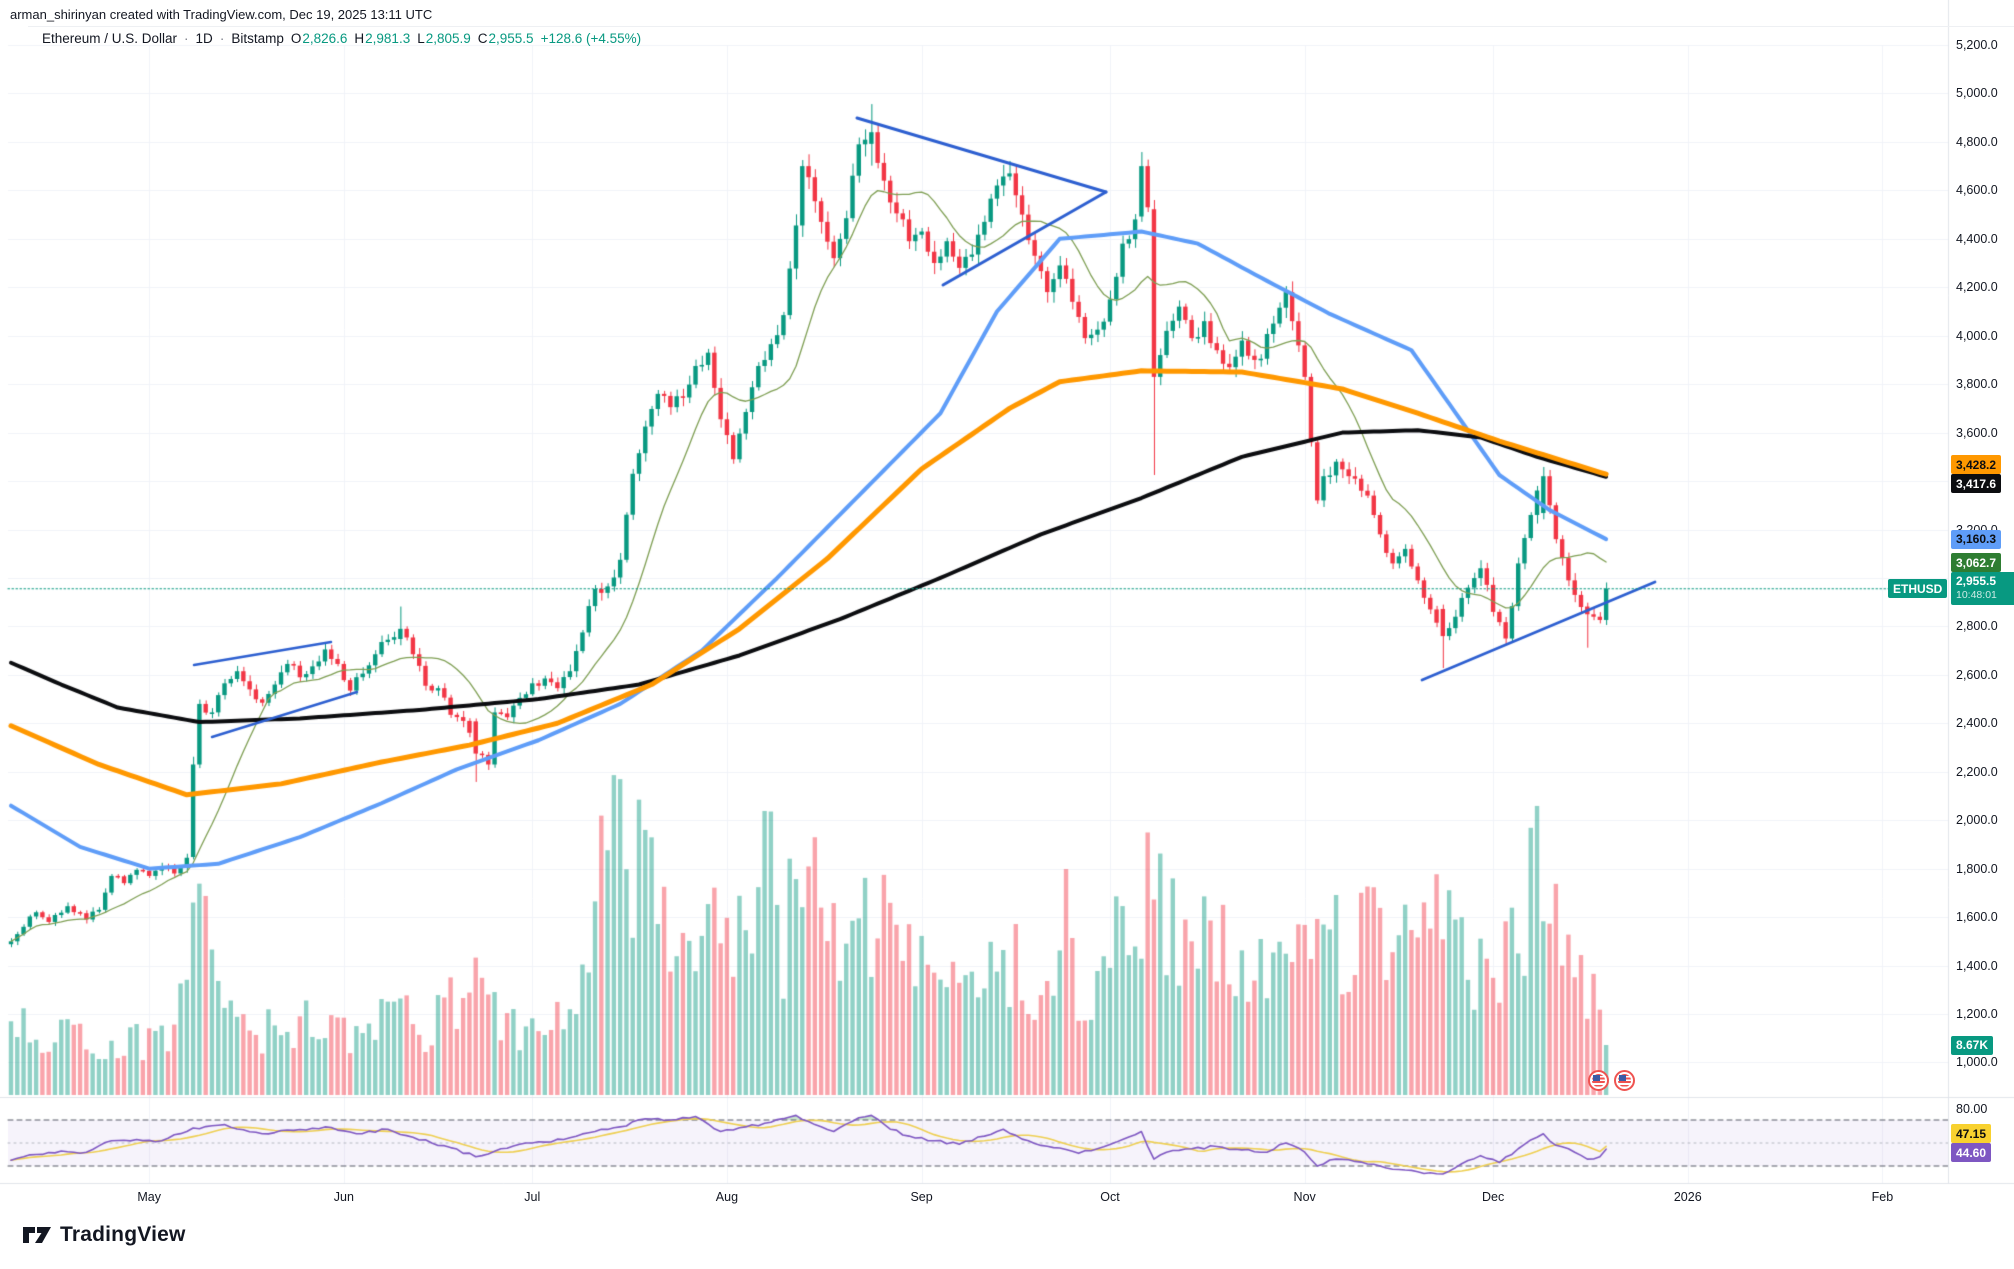 This screenshot has width=2014, height=1269. Describe the element at coordinates (1918, 589) in the screenshot. I see `symbol-ticker-badge: ETHUSD` at that location.